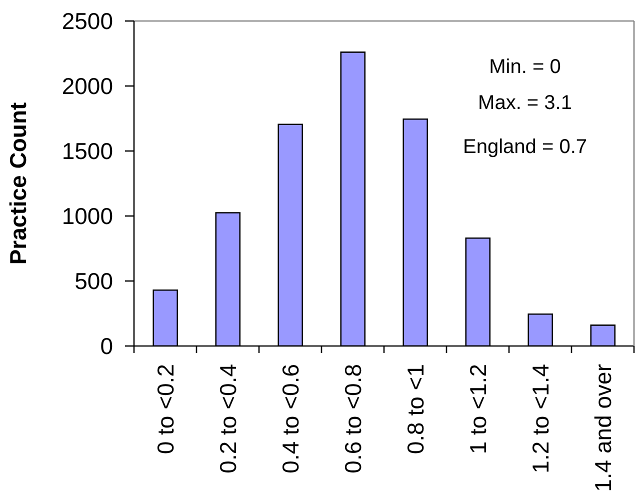 This screenshot has height=504, width=641. What do you see at coordinates (525, 67) in the screenshot?
I see `annotation: Min. = 0` at bounding box center [525, 67].